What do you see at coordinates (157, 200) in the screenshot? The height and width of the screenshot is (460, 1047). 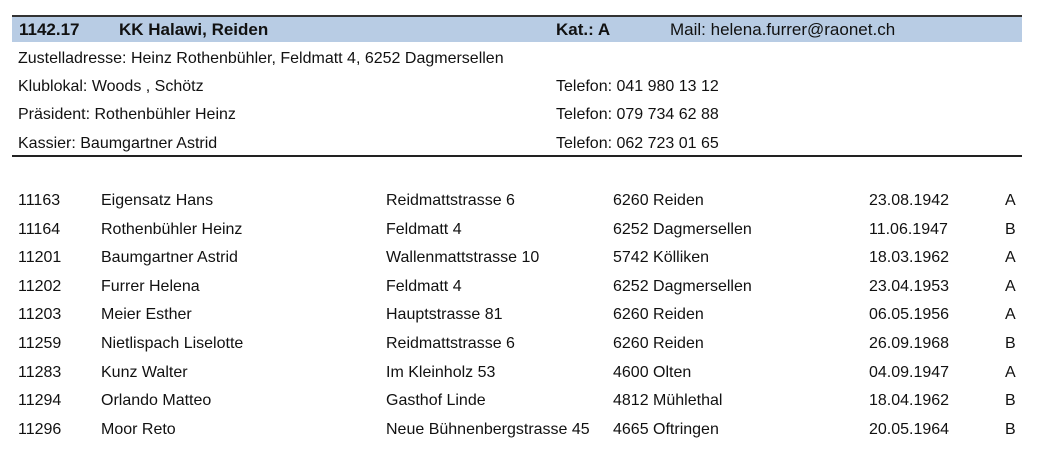 I see `member-name: Eigensatz Hans` at bounding box center [157, 200].